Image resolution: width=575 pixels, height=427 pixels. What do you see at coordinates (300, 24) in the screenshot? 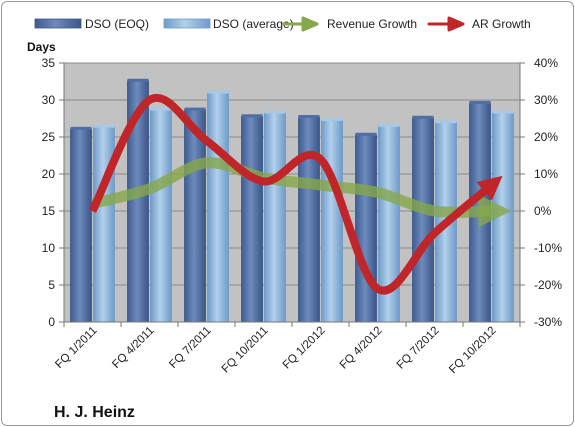
I see `legend-arrow-revenue-growth` at bounding box center [300, 24].